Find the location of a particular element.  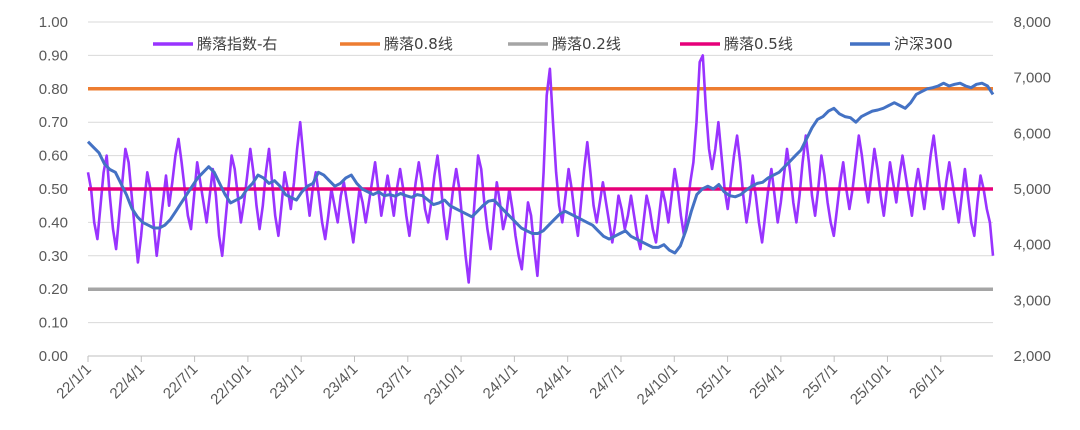

x-tick-label: 23/7/1 is located at coordinates (394, 382).